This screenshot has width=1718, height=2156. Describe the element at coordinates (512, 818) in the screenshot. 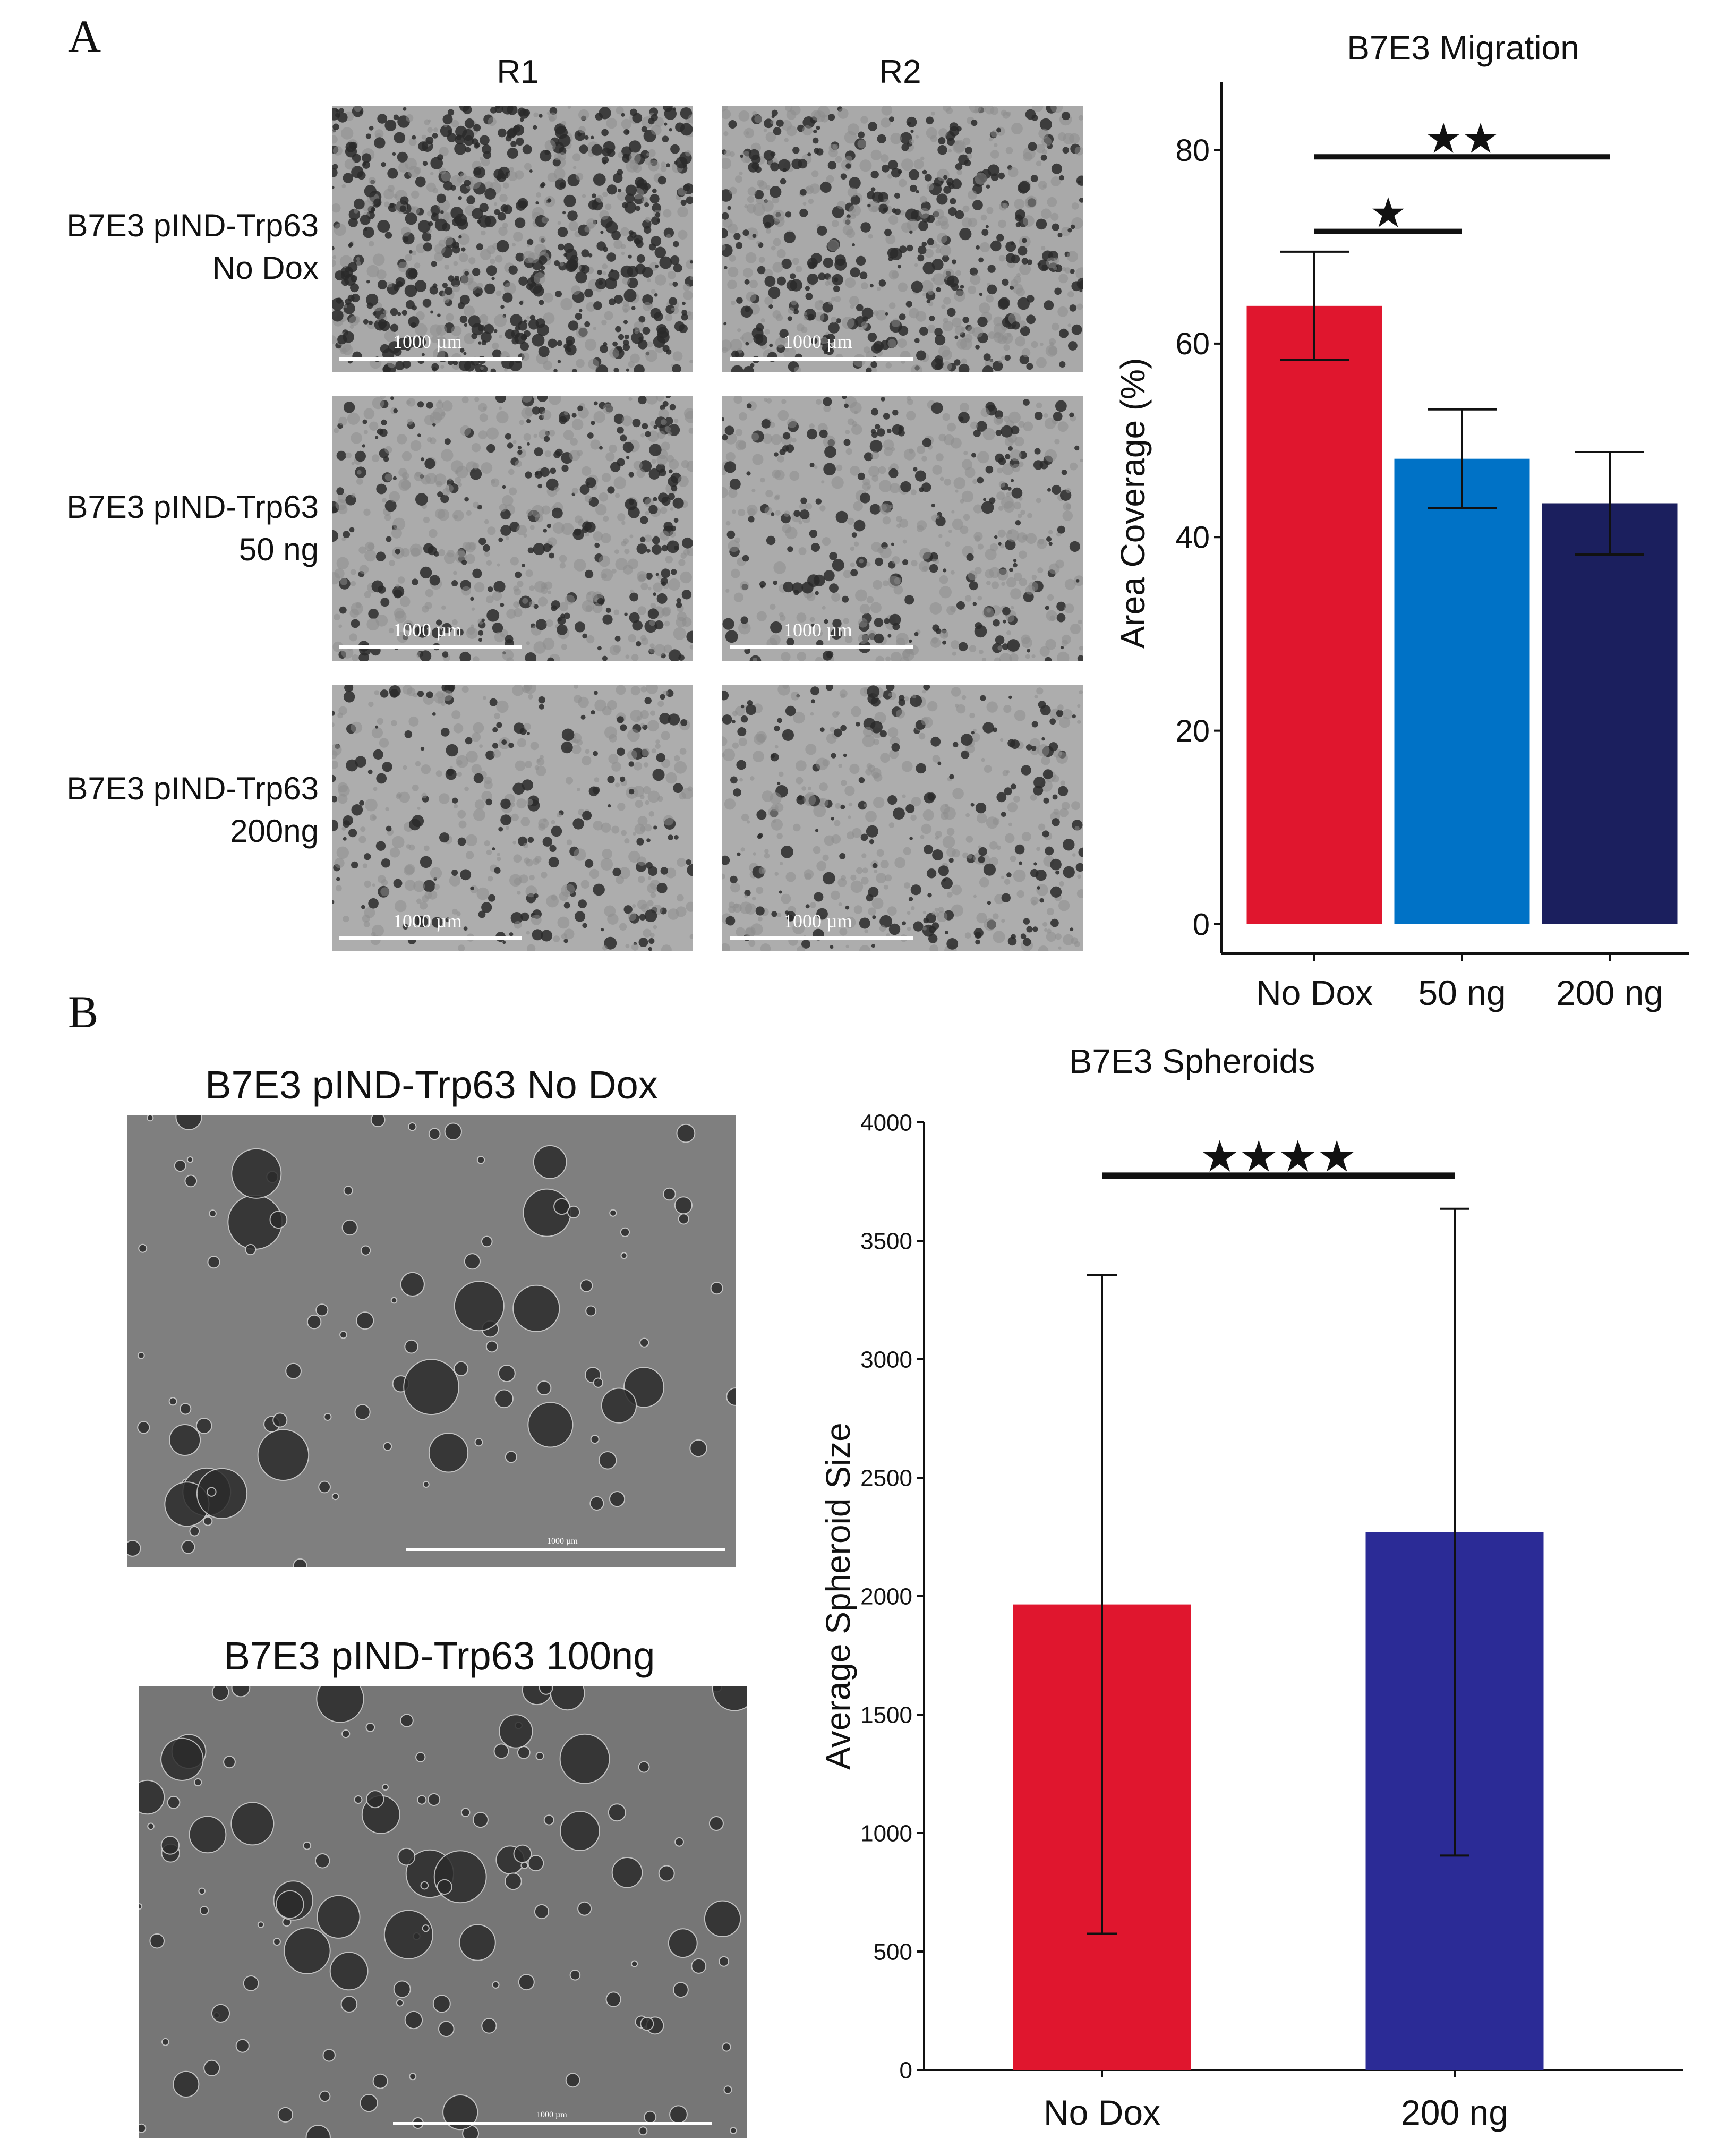

I see `micrograph-200ng-r1` at that location.